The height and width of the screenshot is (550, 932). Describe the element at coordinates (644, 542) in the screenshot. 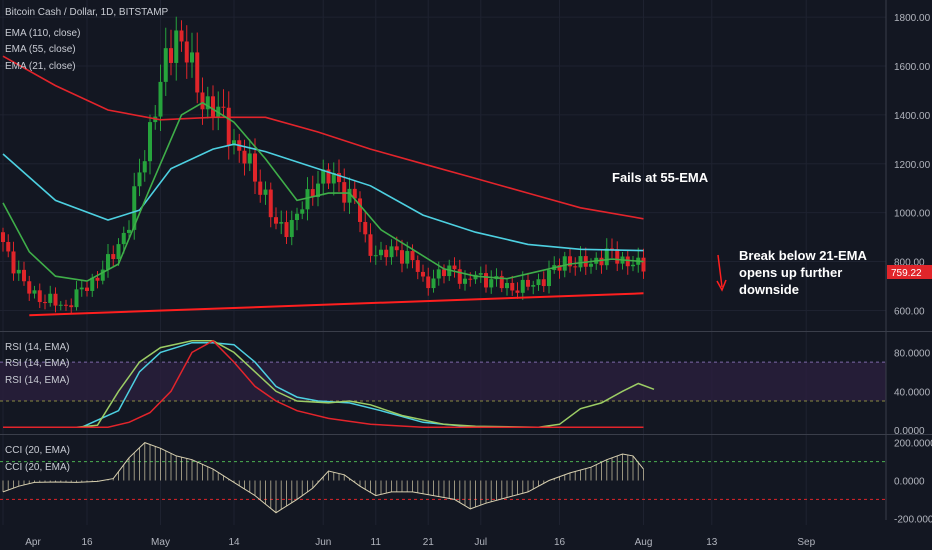

I see `date-tick-label: Aug` at that location.